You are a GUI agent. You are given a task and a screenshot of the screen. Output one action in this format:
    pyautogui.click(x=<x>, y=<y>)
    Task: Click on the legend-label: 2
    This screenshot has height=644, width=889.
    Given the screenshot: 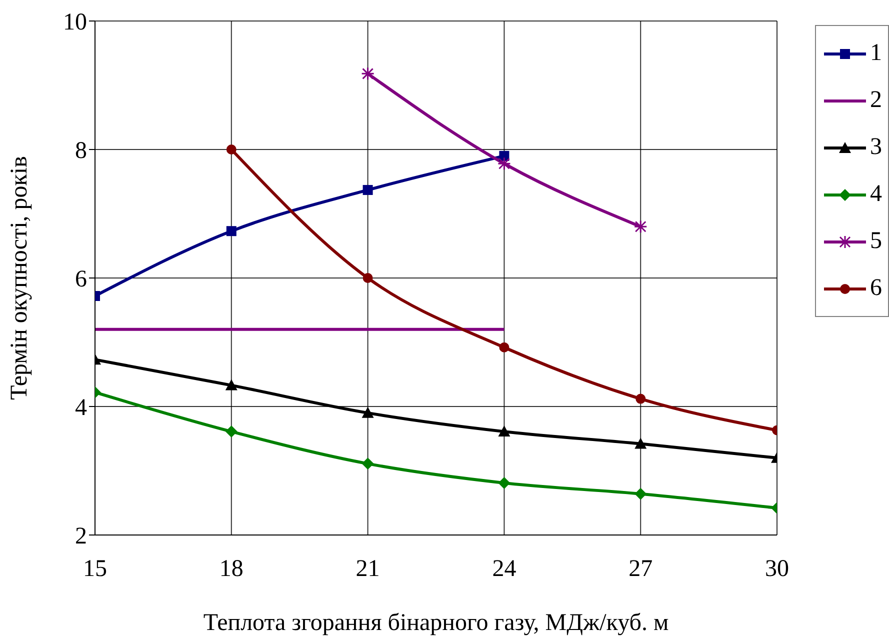 What is the action you would take?
    pyautogui.click(x=876, y=100)
    